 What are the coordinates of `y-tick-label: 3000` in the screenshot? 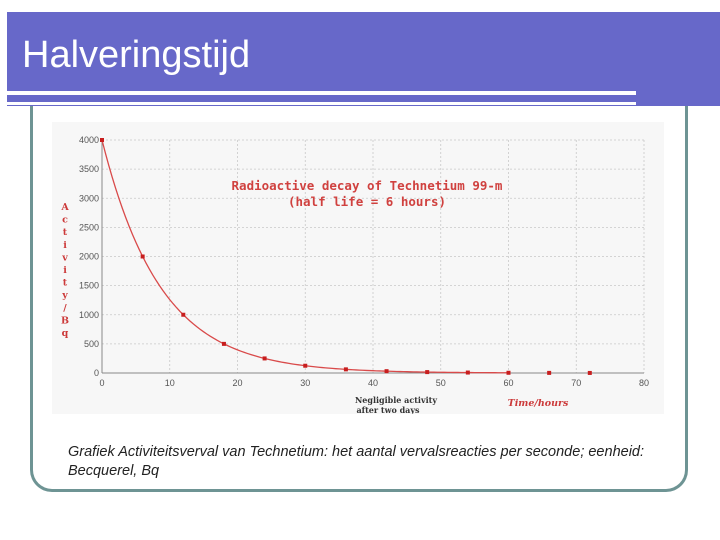 It's located at (89, 198).